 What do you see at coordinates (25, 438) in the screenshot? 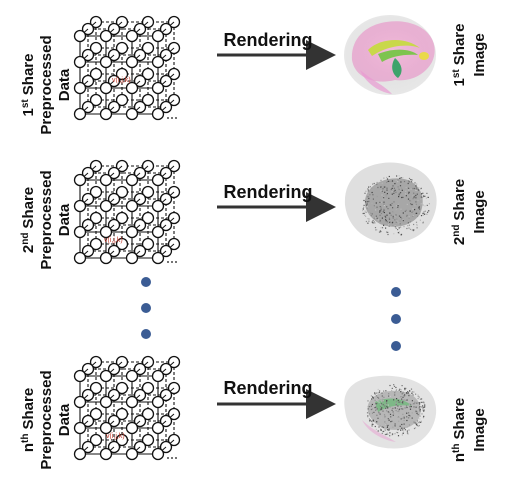
I see `row-3-left-suffix: th` at bounding box center [25, 438].